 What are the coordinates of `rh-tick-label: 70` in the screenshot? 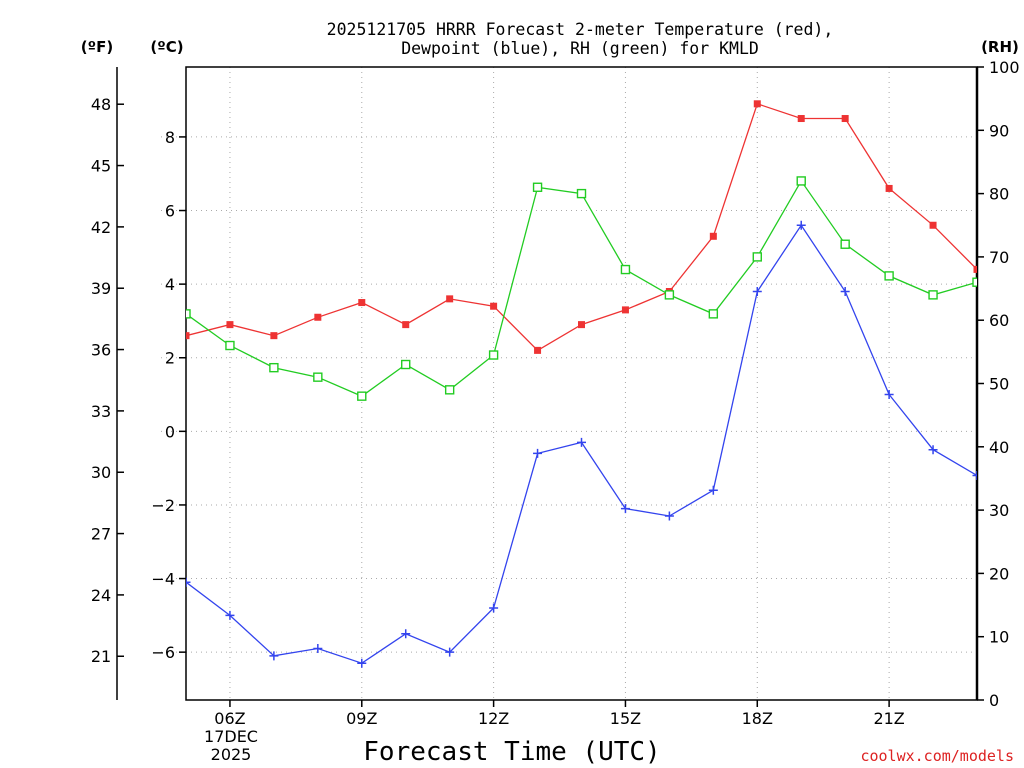 It's located at (999, 257).